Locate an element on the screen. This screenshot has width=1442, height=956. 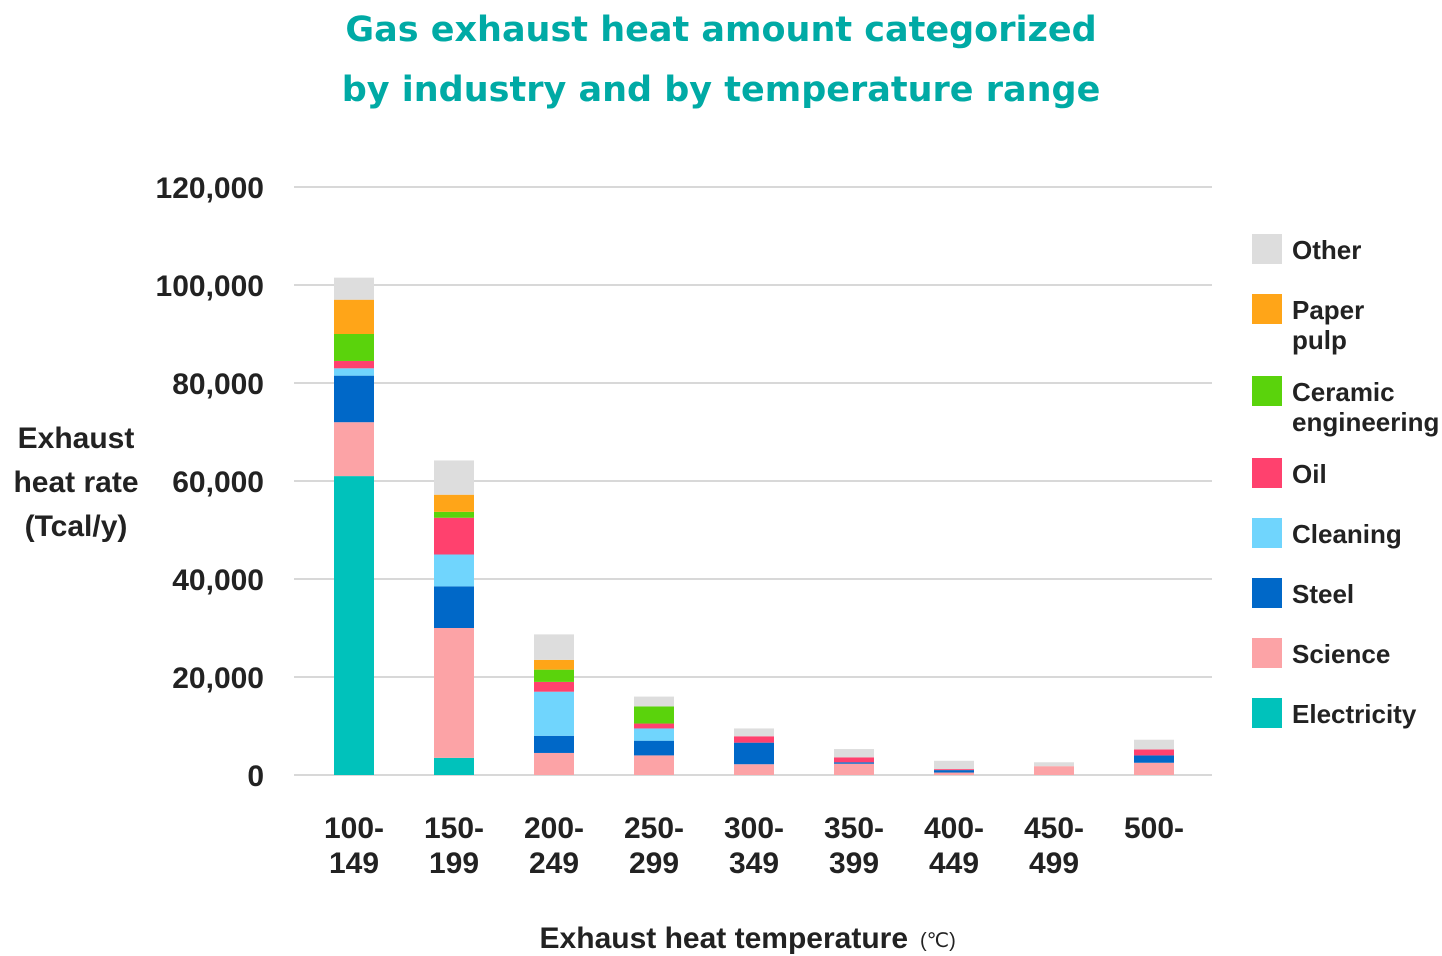
legend-label: Electricity is located at coordinates (1354, 714).